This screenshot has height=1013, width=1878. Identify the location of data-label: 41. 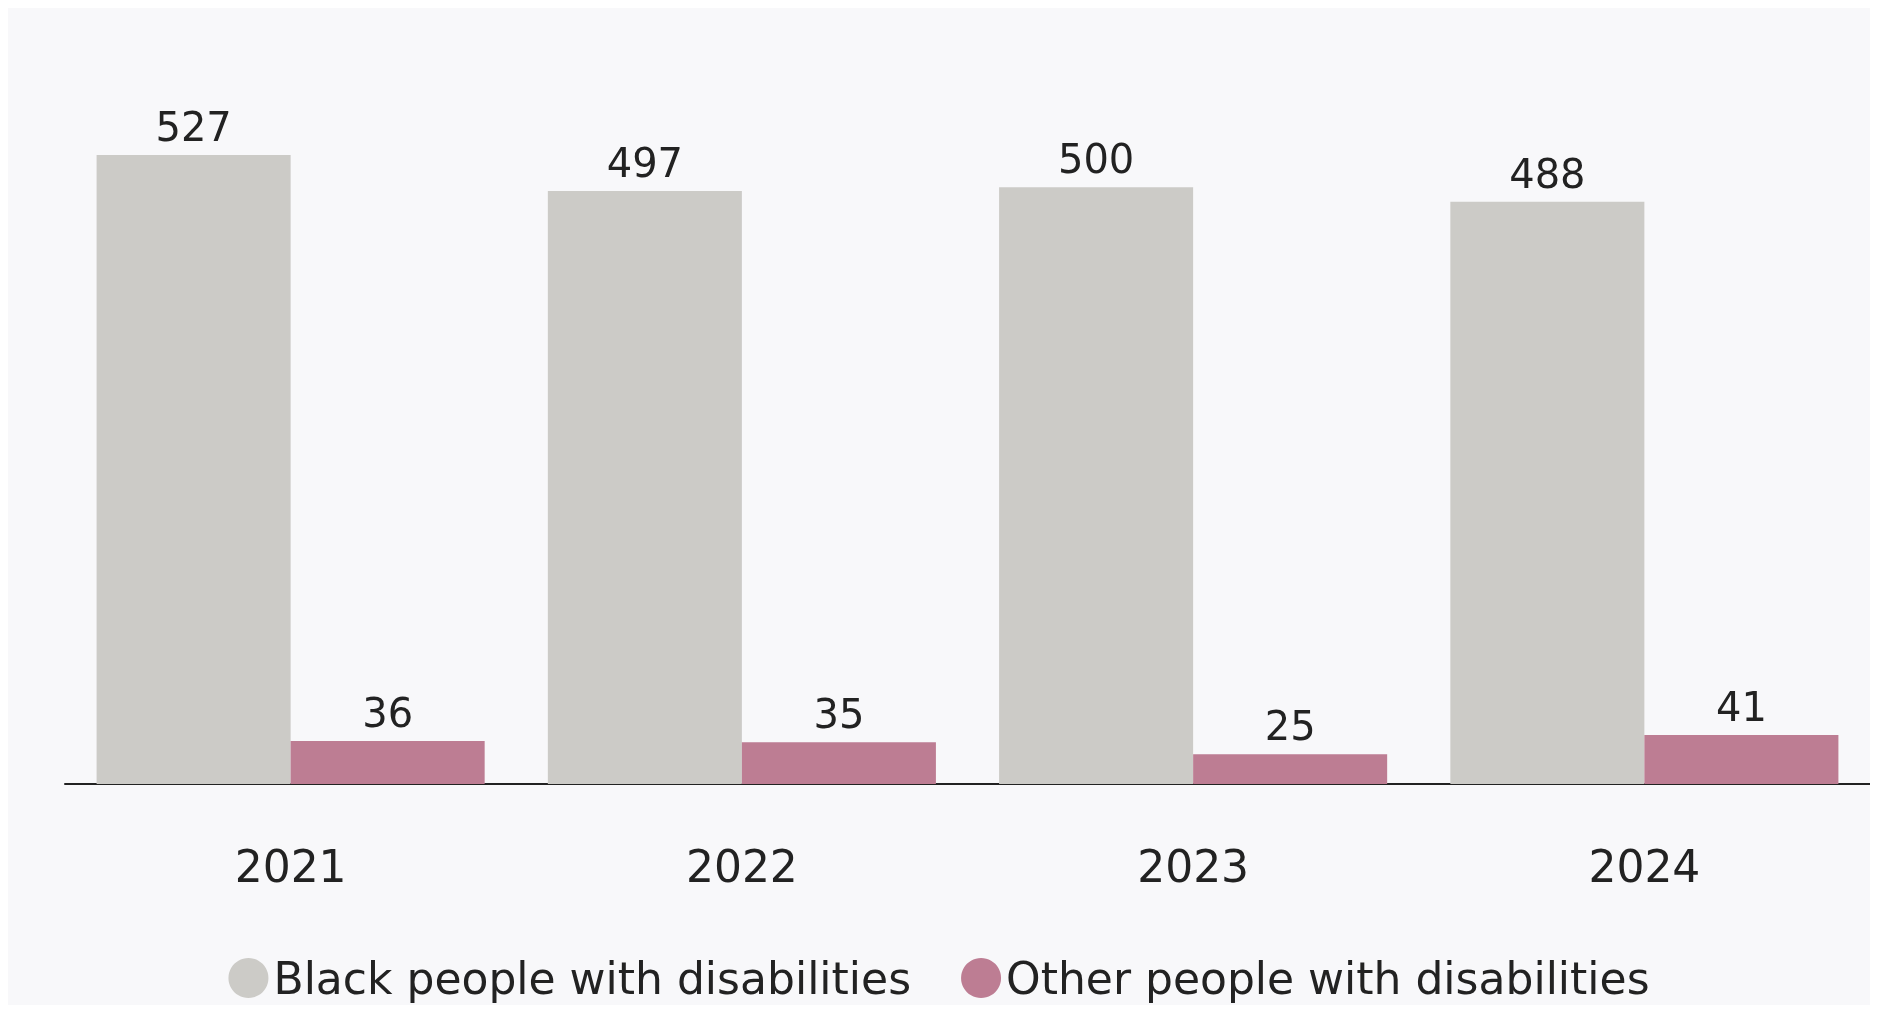
(1741, 707).